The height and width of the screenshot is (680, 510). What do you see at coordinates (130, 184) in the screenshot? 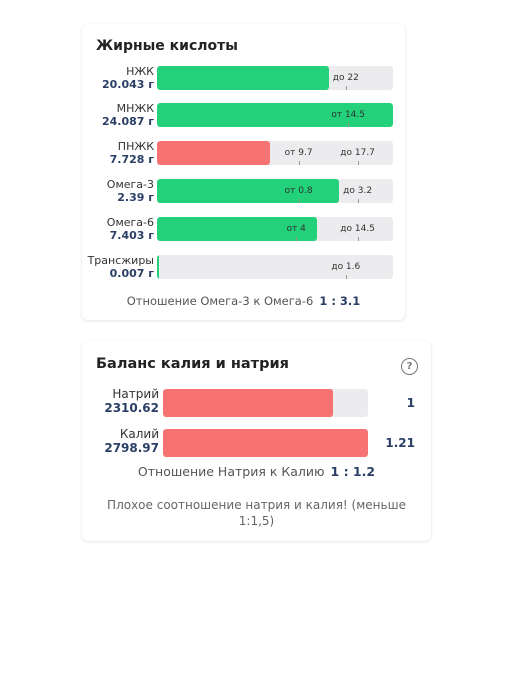
I see `fatty-acid-name: Омега-3` at bounding box center [130, 184].